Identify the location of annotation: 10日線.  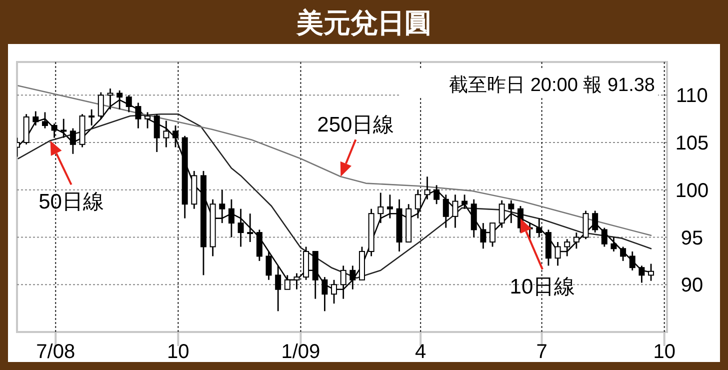
(543, 286).